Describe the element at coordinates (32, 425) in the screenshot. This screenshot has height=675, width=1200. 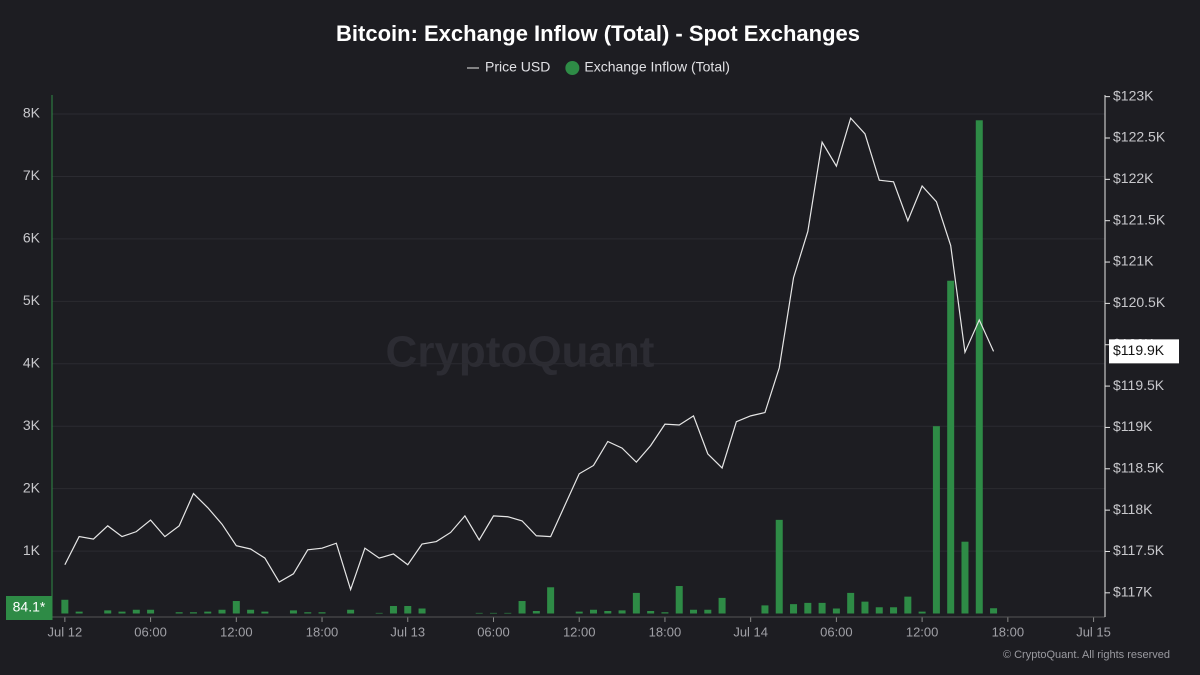
I see `y-tick-label: 3K` at that location.